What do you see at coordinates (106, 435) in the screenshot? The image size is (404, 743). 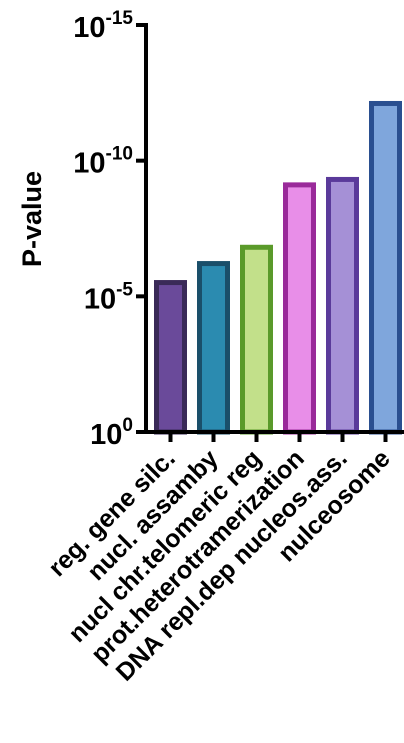 I see `y-tick-base-0: 10` at bounding box center [106, 435].